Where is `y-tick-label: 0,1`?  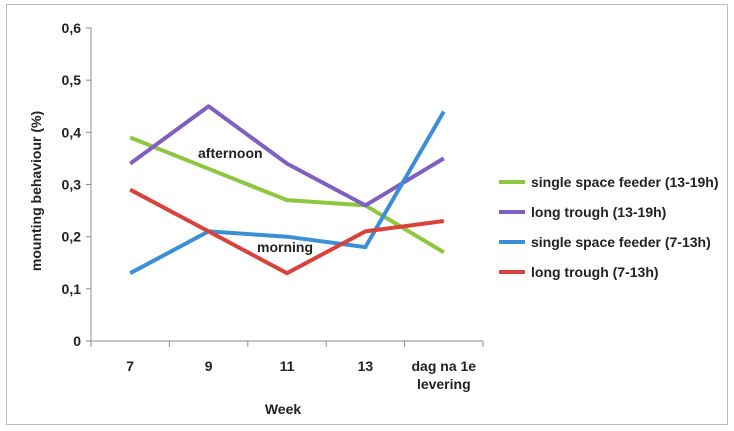 y-tick-label: 0,1 is located at coordinates (72, 289).